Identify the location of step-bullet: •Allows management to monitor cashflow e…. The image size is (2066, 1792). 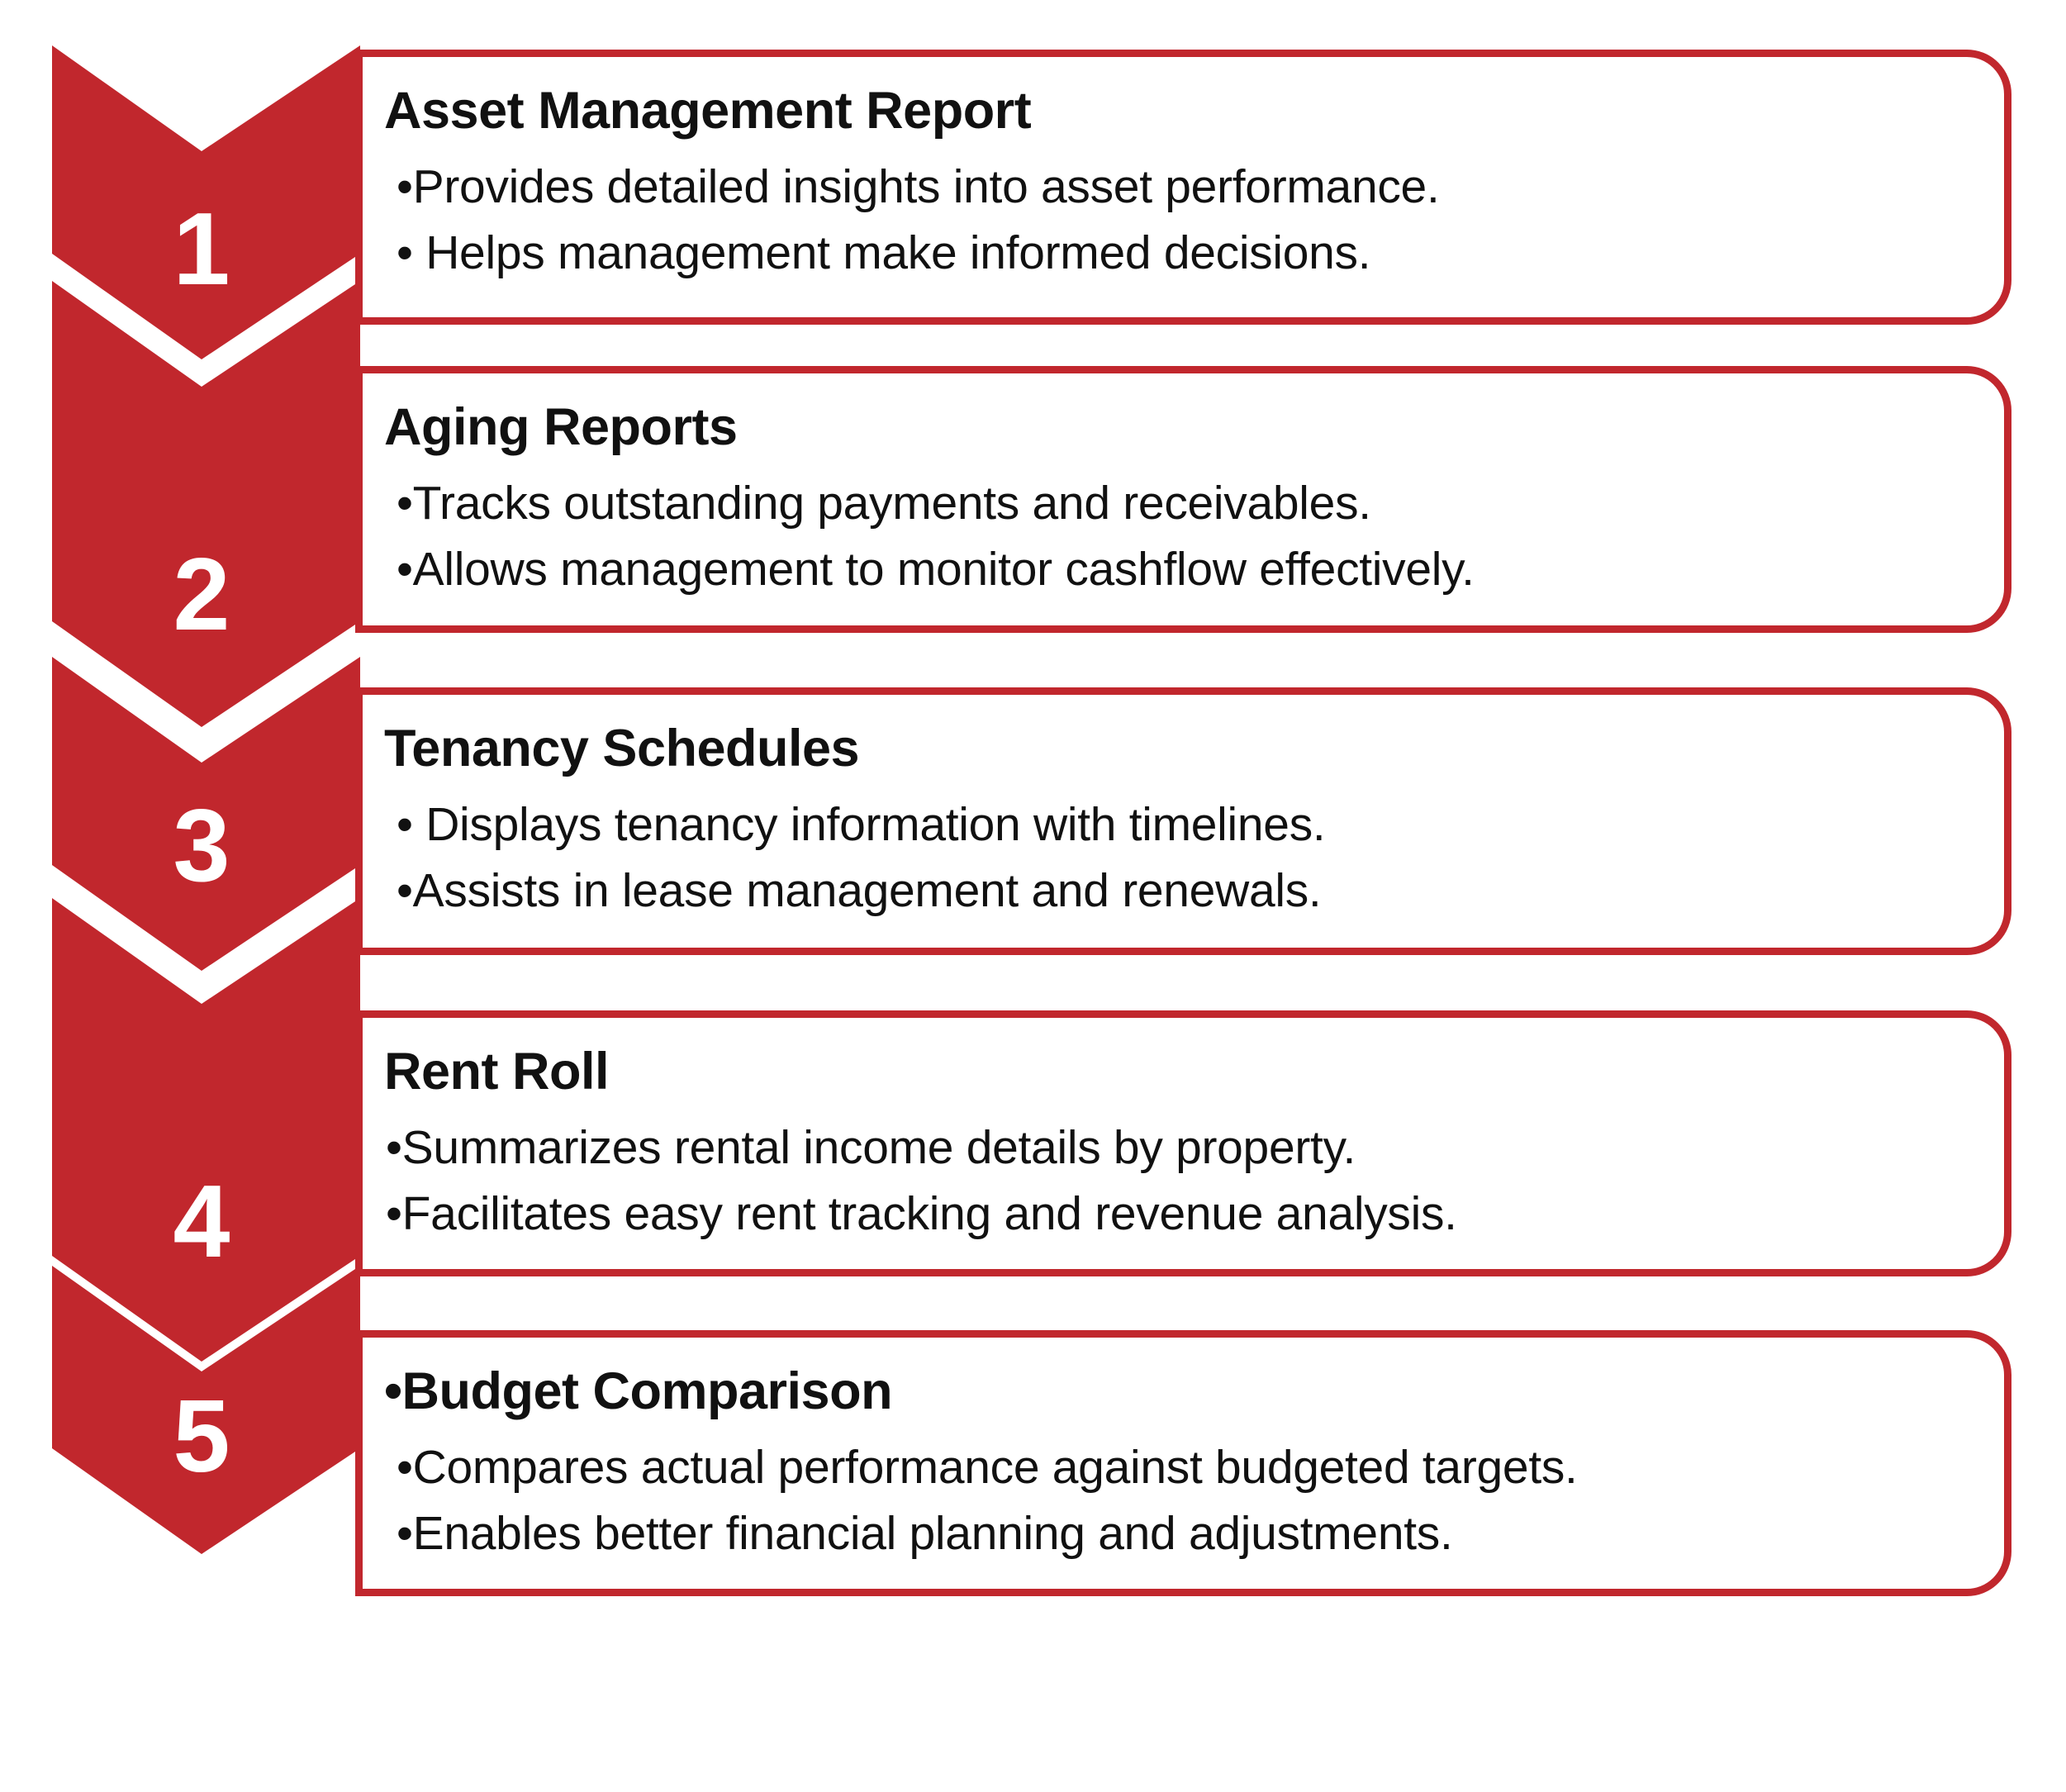
(936, 569).